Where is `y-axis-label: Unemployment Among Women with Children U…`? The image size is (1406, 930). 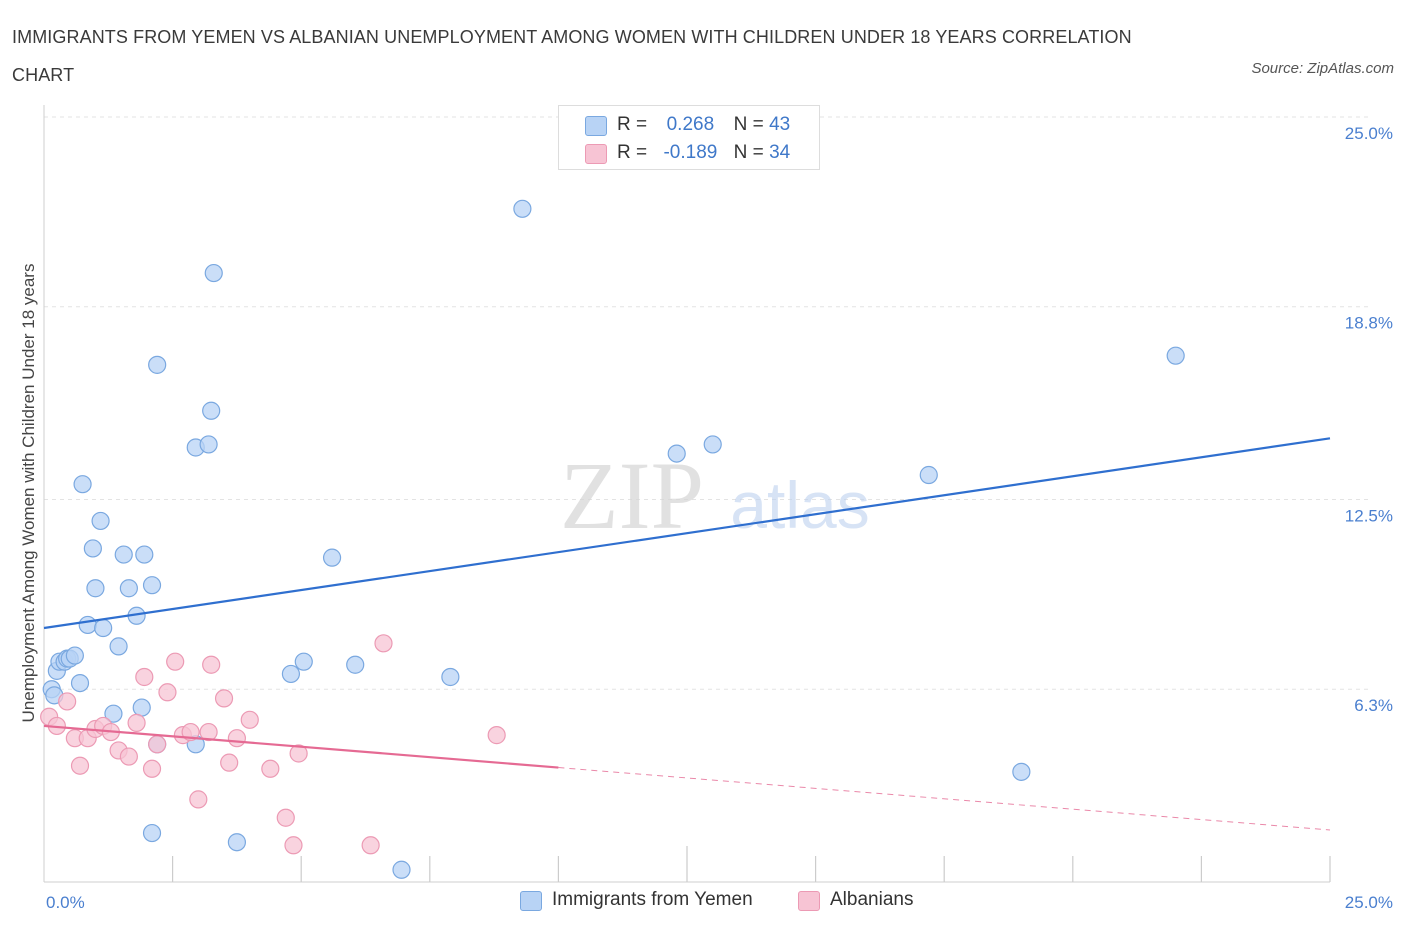 y-axis-label: Unemployment Among Women with Children U… is located at coordinates (28, 493).